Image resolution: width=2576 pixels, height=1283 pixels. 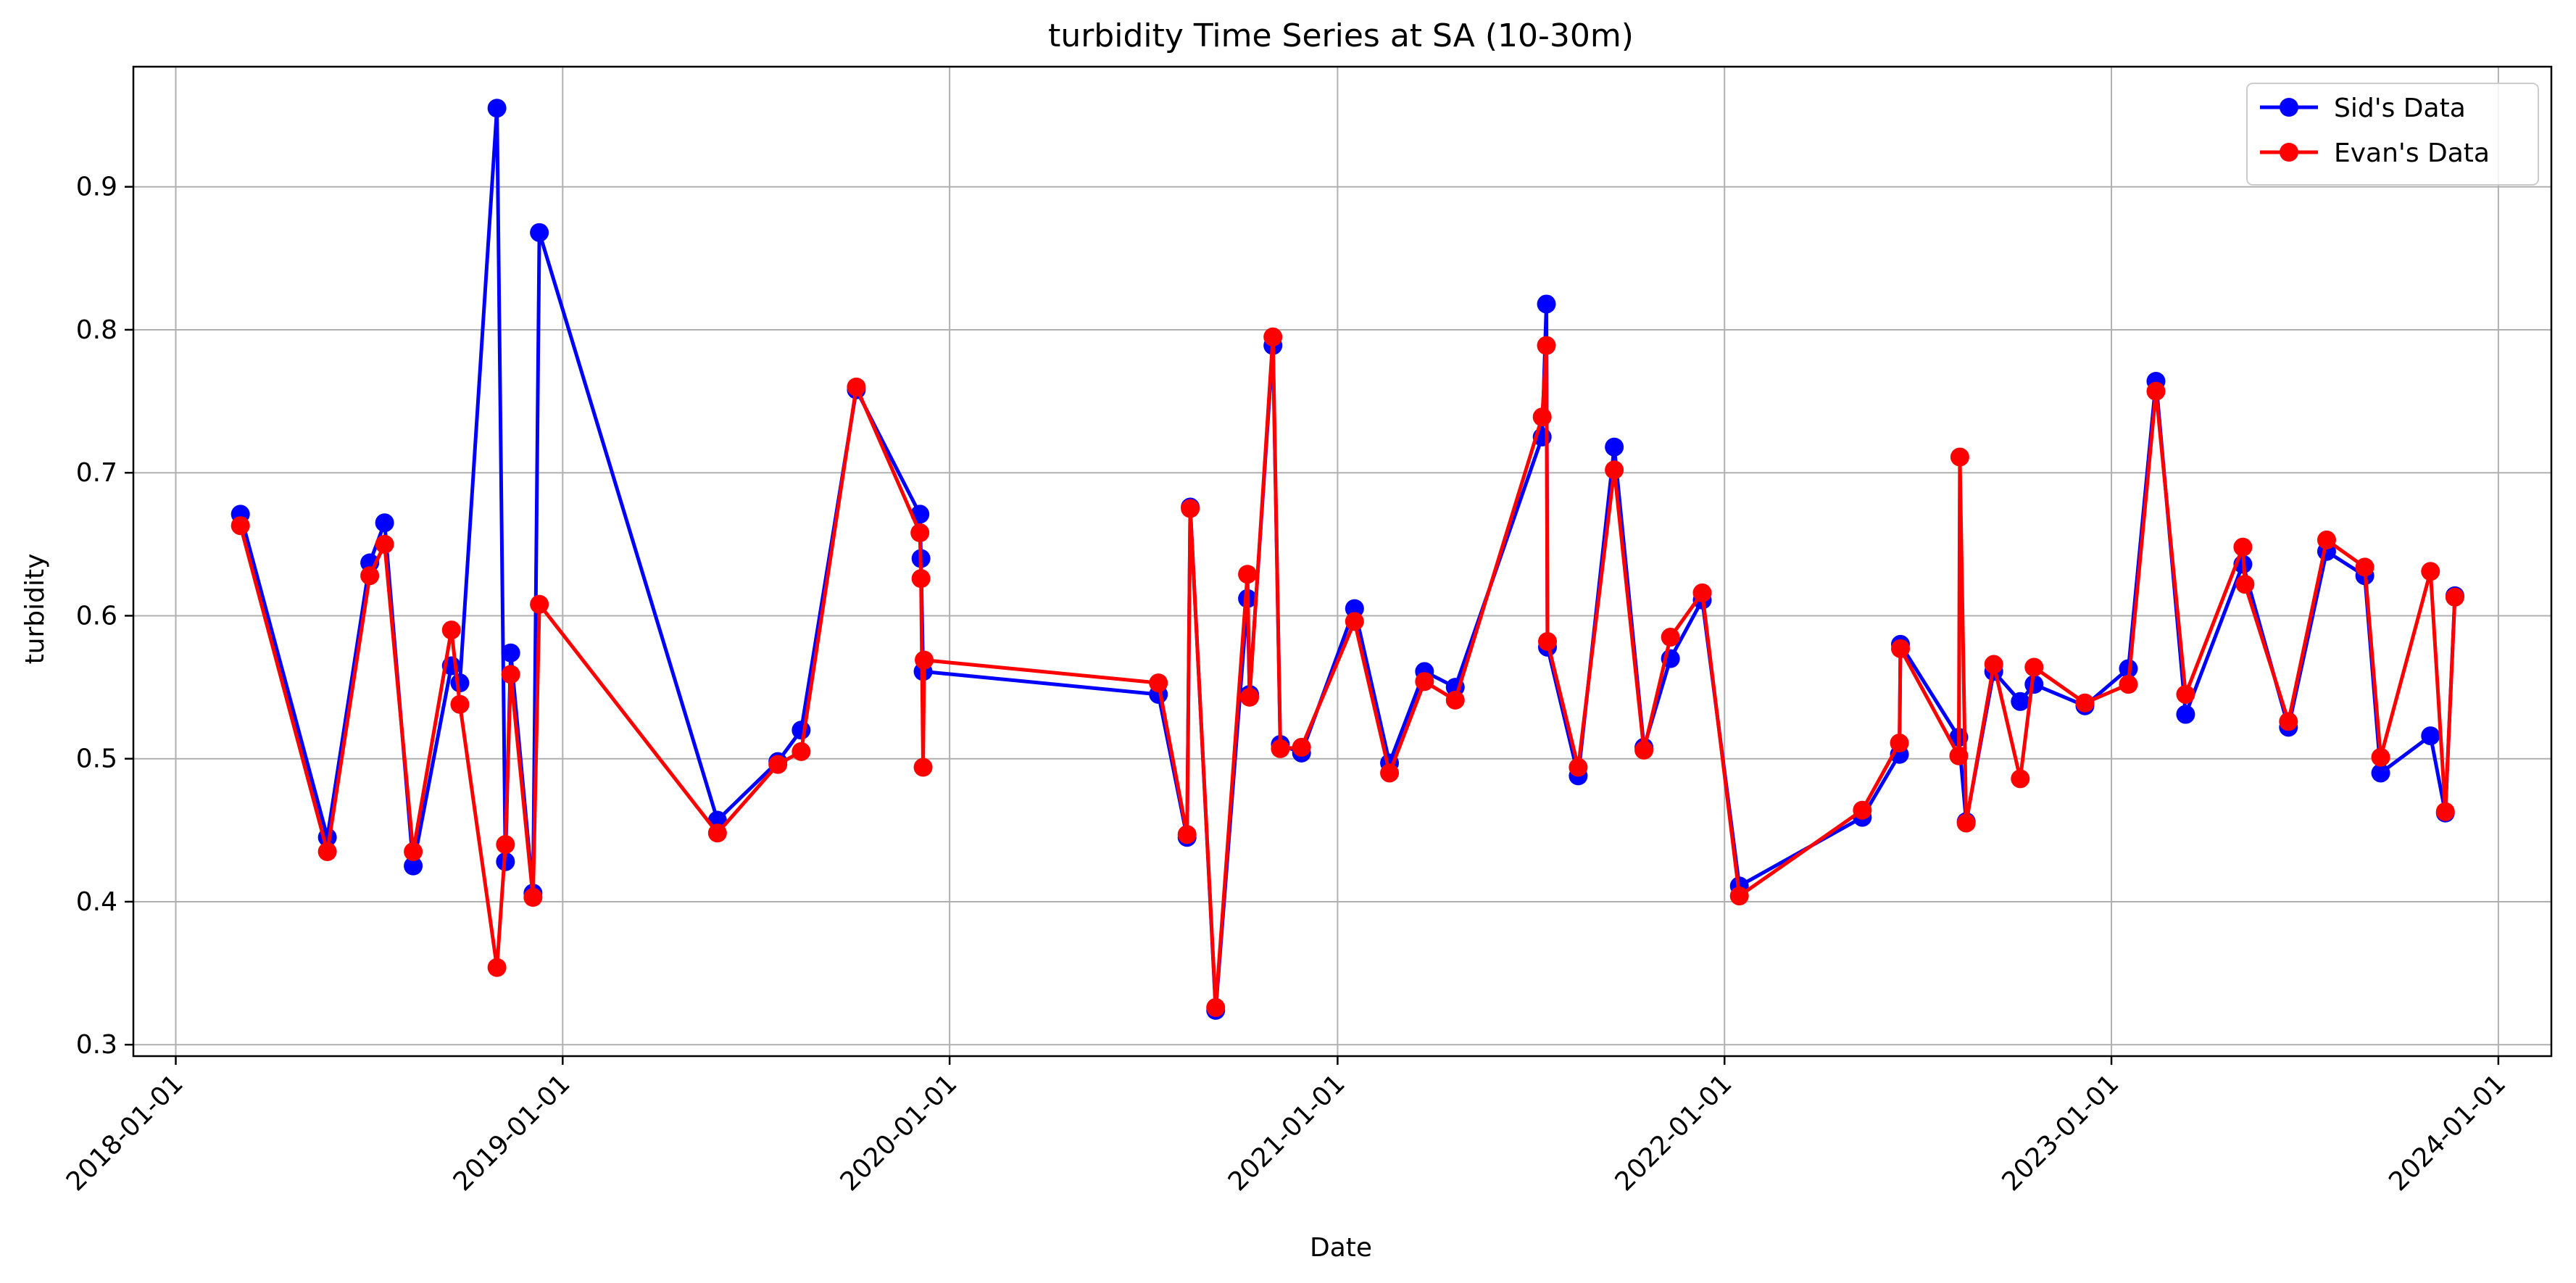 I want to click on y-tick-label: 0.6, so click(x=96, y=616).